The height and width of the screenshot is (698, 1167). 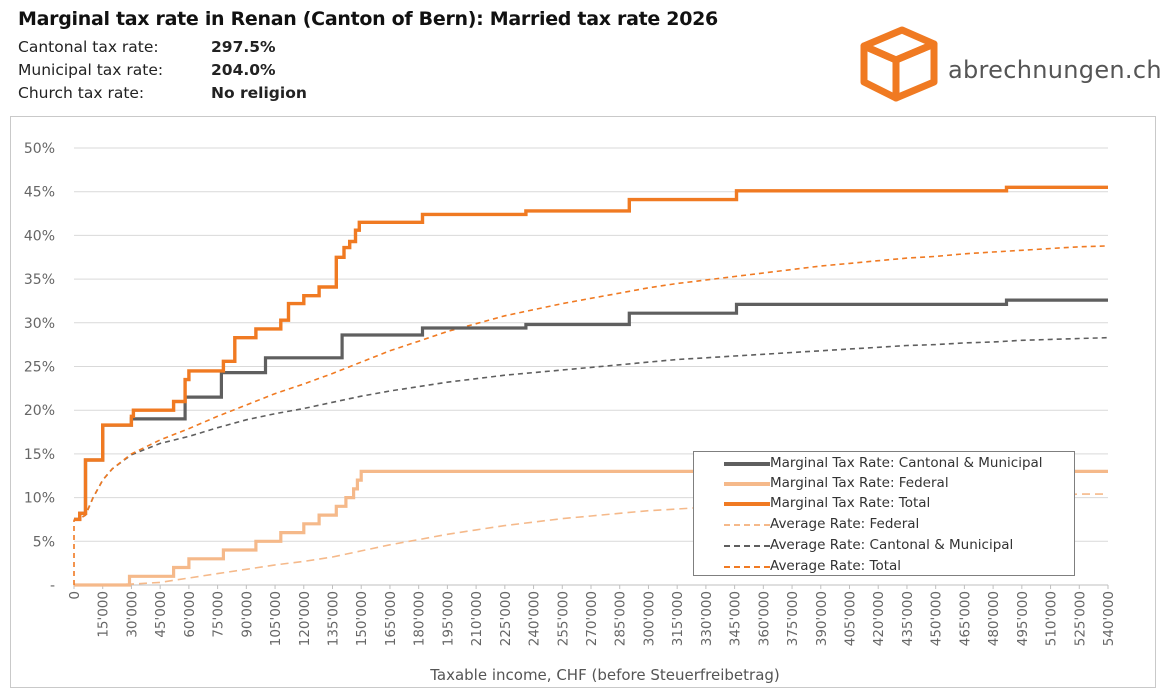 What do you see at coordinates (39, 324) in the screenshot?
I see `y-tick-label: 30%` at bounding box center [39, 324].